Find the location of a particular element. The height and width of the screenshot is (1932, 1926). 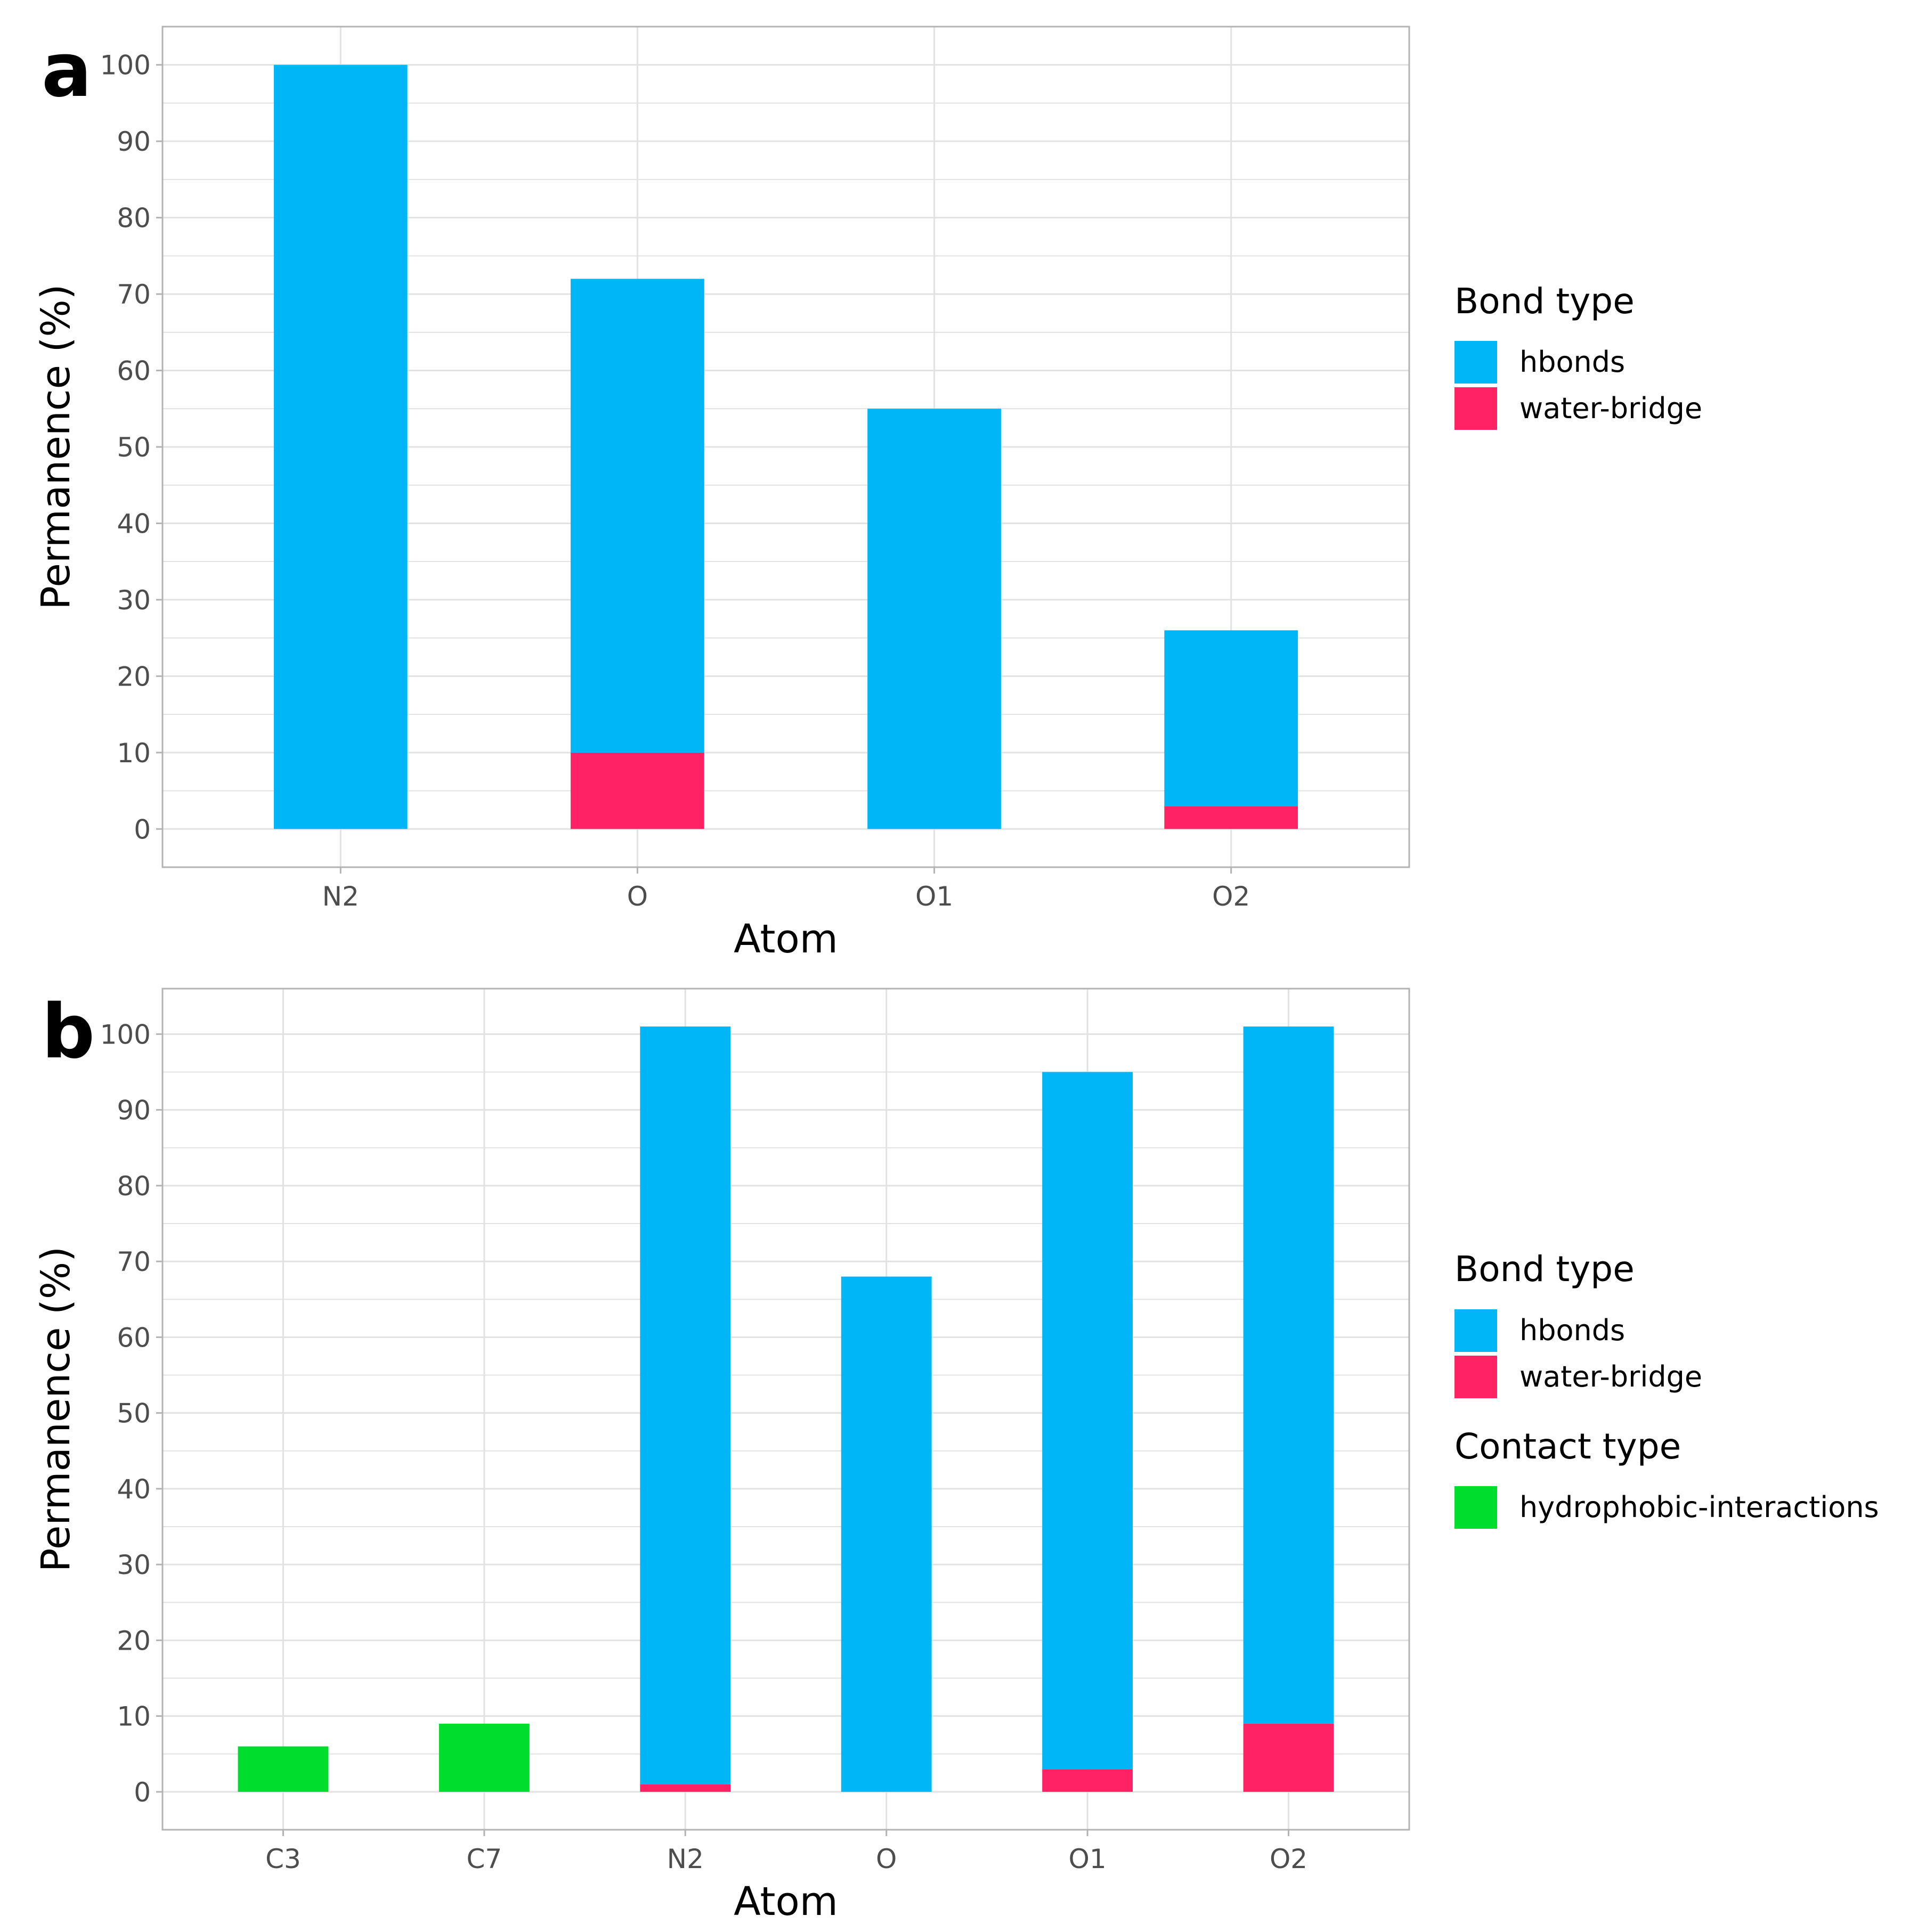

panel-label: b is located at coordinates (68, 1032).